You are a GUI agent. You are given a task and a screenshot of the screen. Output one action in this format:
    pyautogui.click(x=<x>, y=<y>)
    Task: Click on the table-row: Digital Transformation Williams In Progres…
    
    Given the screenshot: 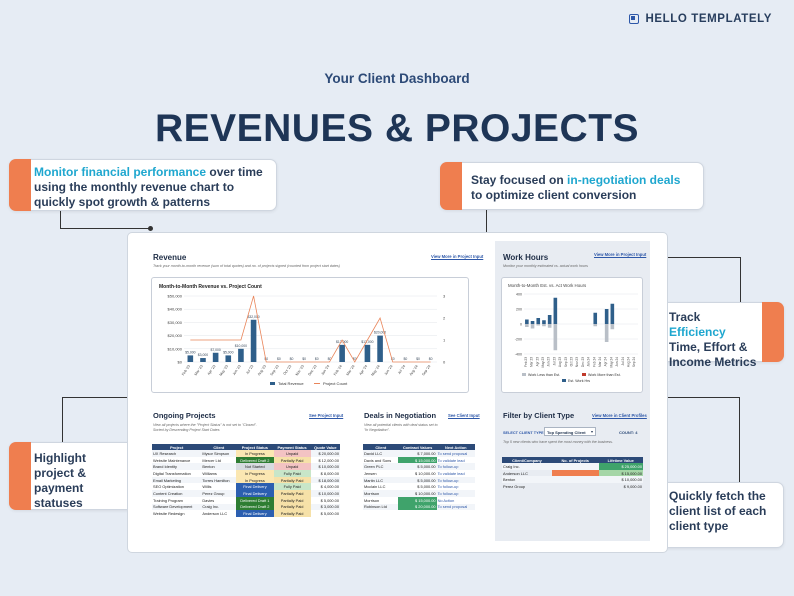 What is the action you would take?
    pyautogui.click(x=246, y=473)
    